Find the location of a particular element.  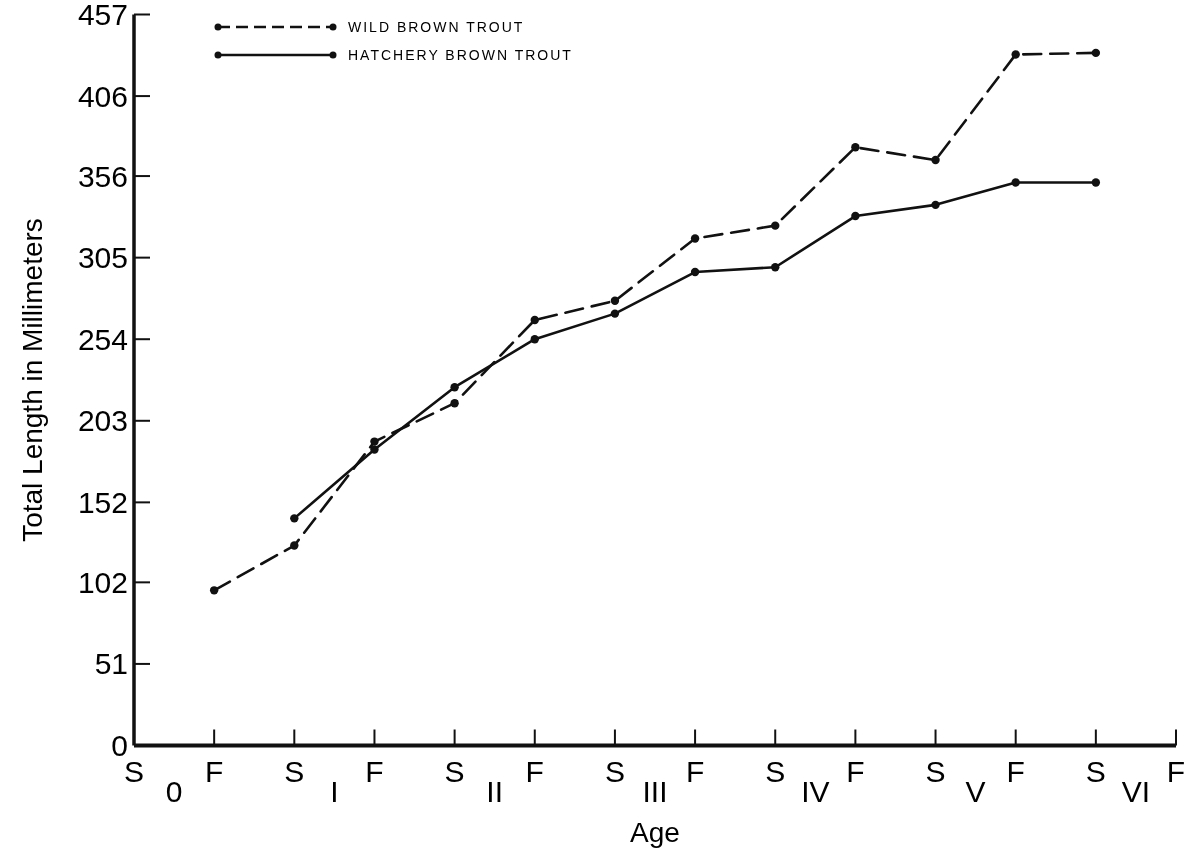

y-axis-title: Total Length in Millimeters is located at coordinates (32, 380).